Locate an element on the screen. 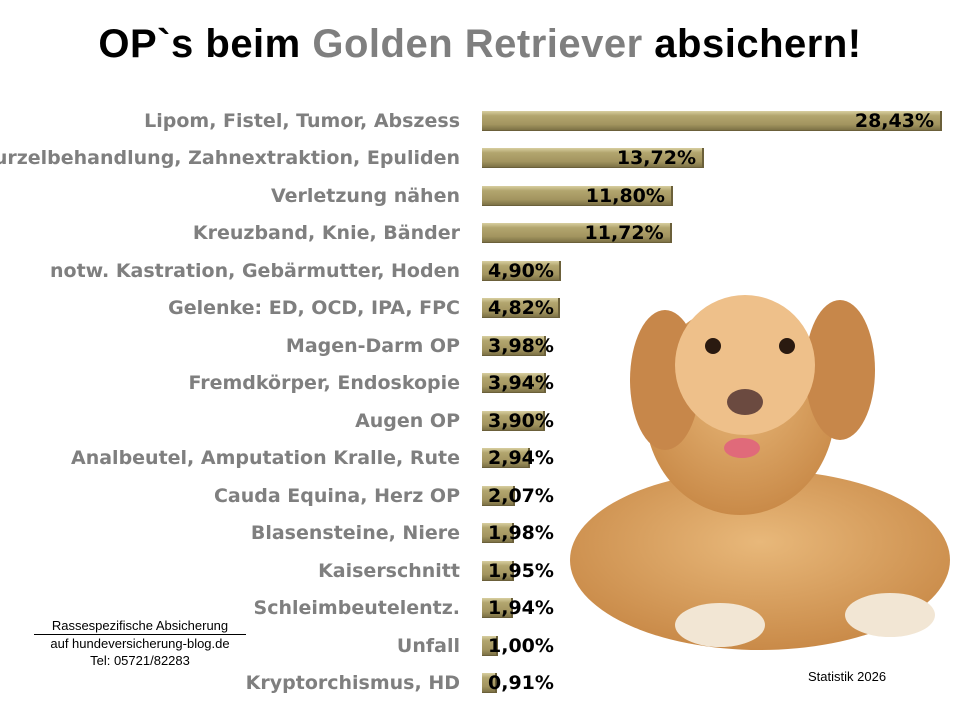 The image size is (960, 720). title-highlight: Golden Retriever is located at coordinates (477, 44).